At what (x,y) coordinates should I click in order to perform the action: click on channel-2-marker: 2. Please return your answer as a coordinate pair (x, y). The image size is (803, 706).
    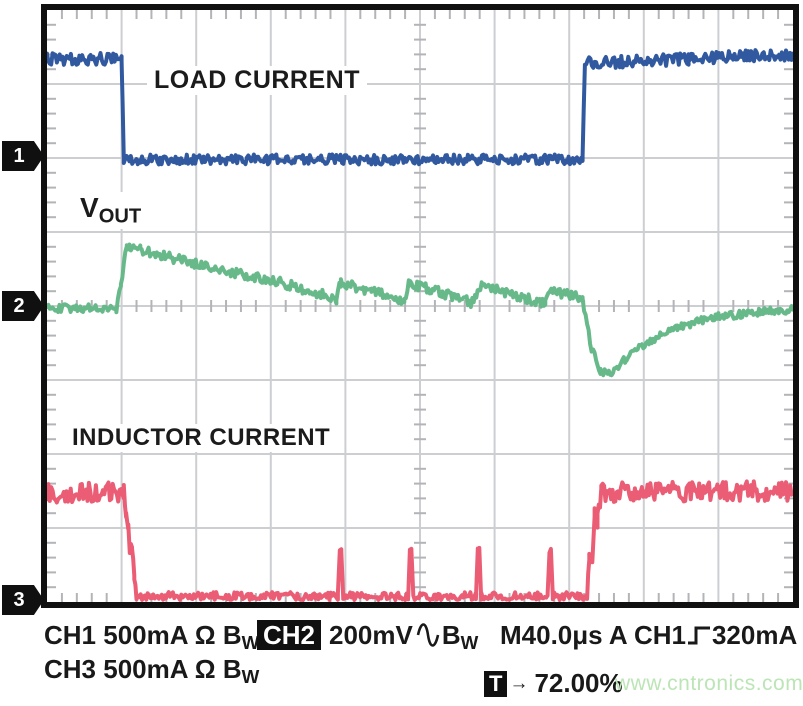
    Looking at the image, I should click on (23, 306).